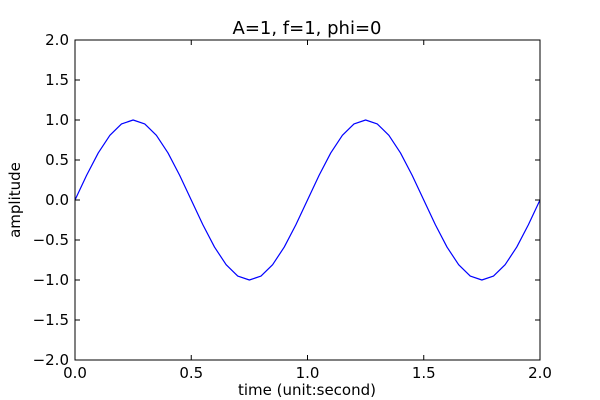 This screenshot has height=400, width=600. What do you see at coordinates (307, 28) in the screenshot?
I see `chart-title: A=1, f=1, phi=0` at bounding box center [307, 28].